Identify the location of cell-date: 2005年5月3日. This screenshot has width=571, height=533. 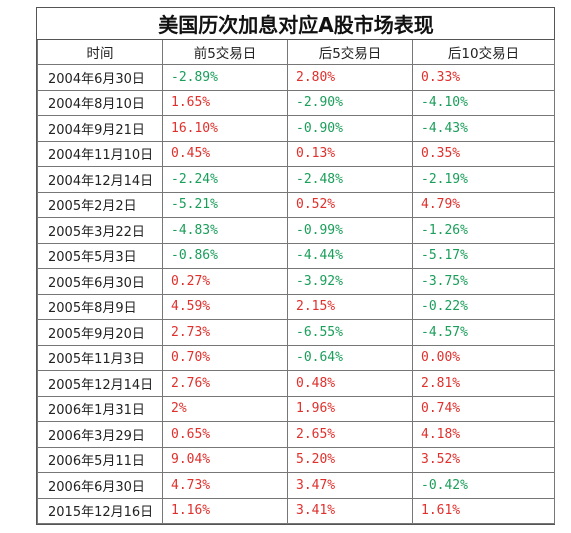
(100, 255).